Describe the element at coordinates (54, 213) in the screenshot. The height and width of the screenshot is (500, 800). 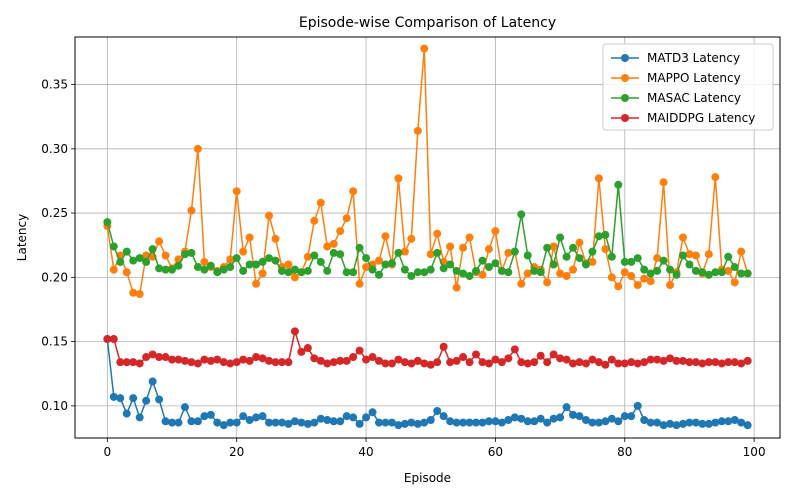
I see `y-tick-label: 0.25` at that location.